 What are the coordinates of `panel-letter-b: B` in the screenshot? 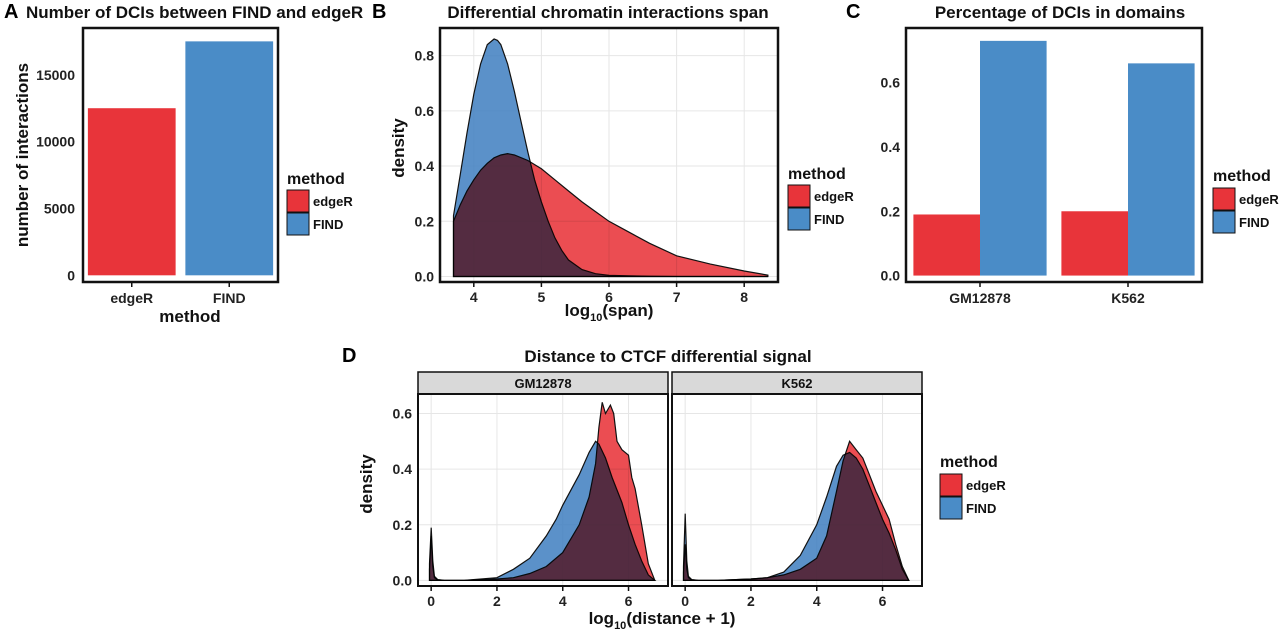 It's located at (379, 12).